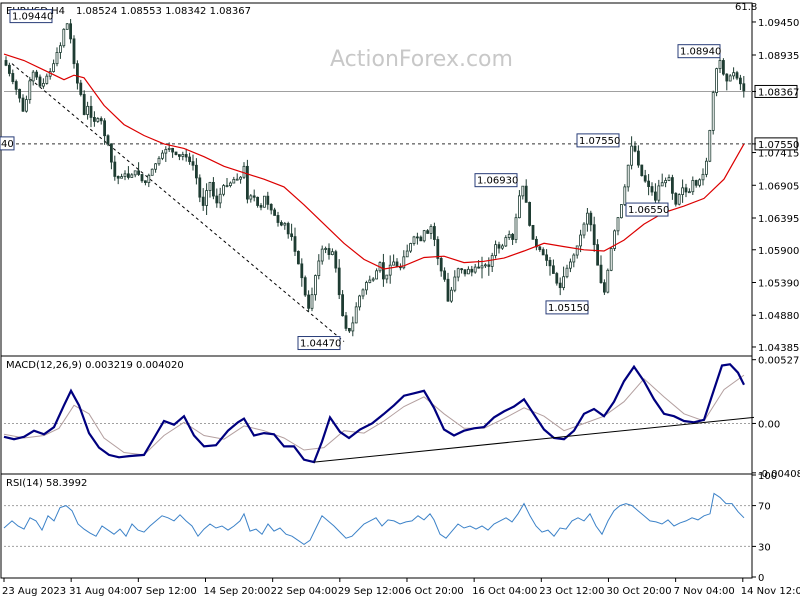  Describe the element at coordinates (371, 591) in the screenshot. I see `time-tick-label: 29 Sep 12:00` at that location.